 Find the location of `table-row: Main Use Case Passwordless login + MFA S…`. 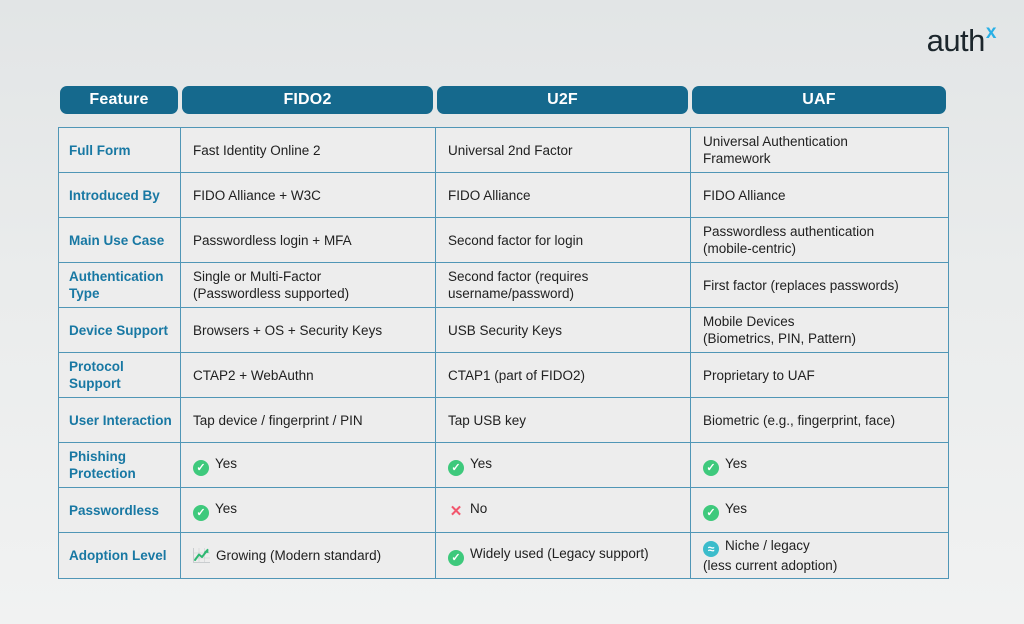

table-row: Main Use Case Passwordless login + MFA S… is located at coordinates (503, 240).